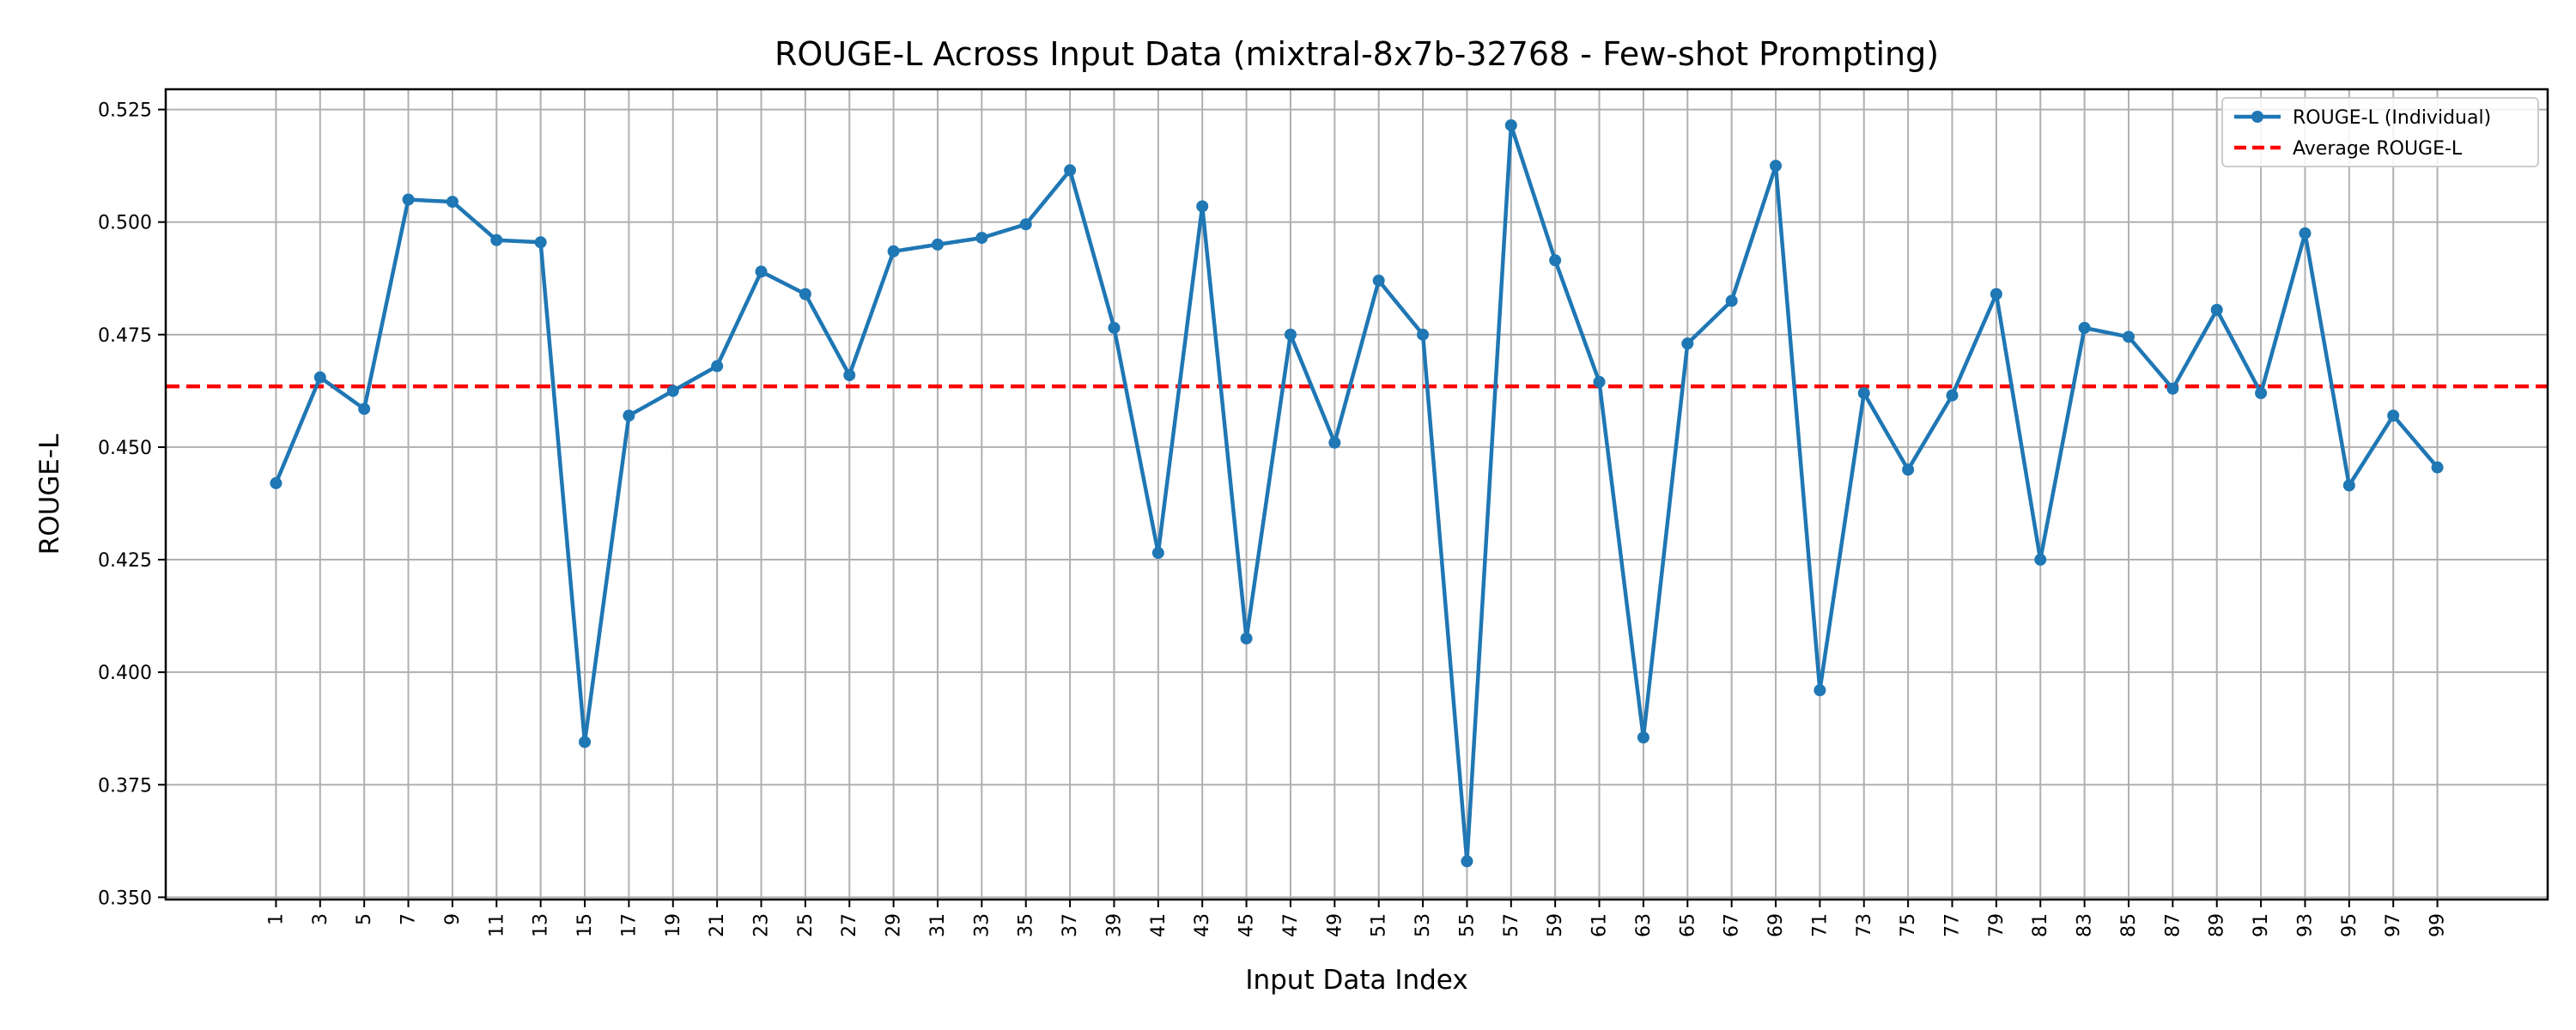  Describe the element at coordinates (1953, 925) in the screenshot. I see `x-tick-label: 77` at that location.